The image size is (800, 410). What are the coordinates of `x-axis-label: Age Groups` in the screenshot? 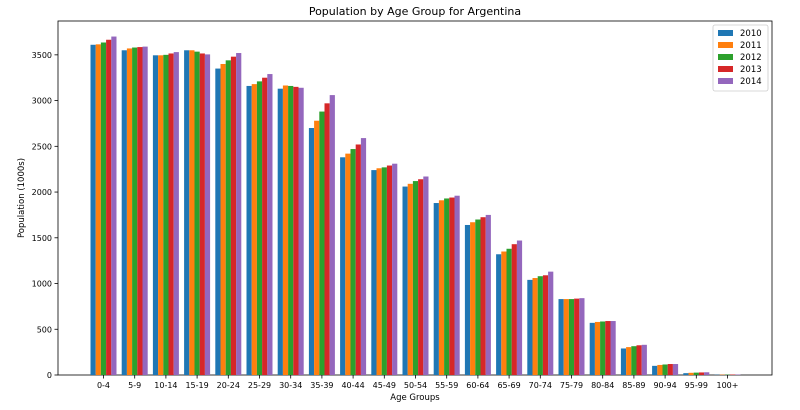 It's located at (415, 398).